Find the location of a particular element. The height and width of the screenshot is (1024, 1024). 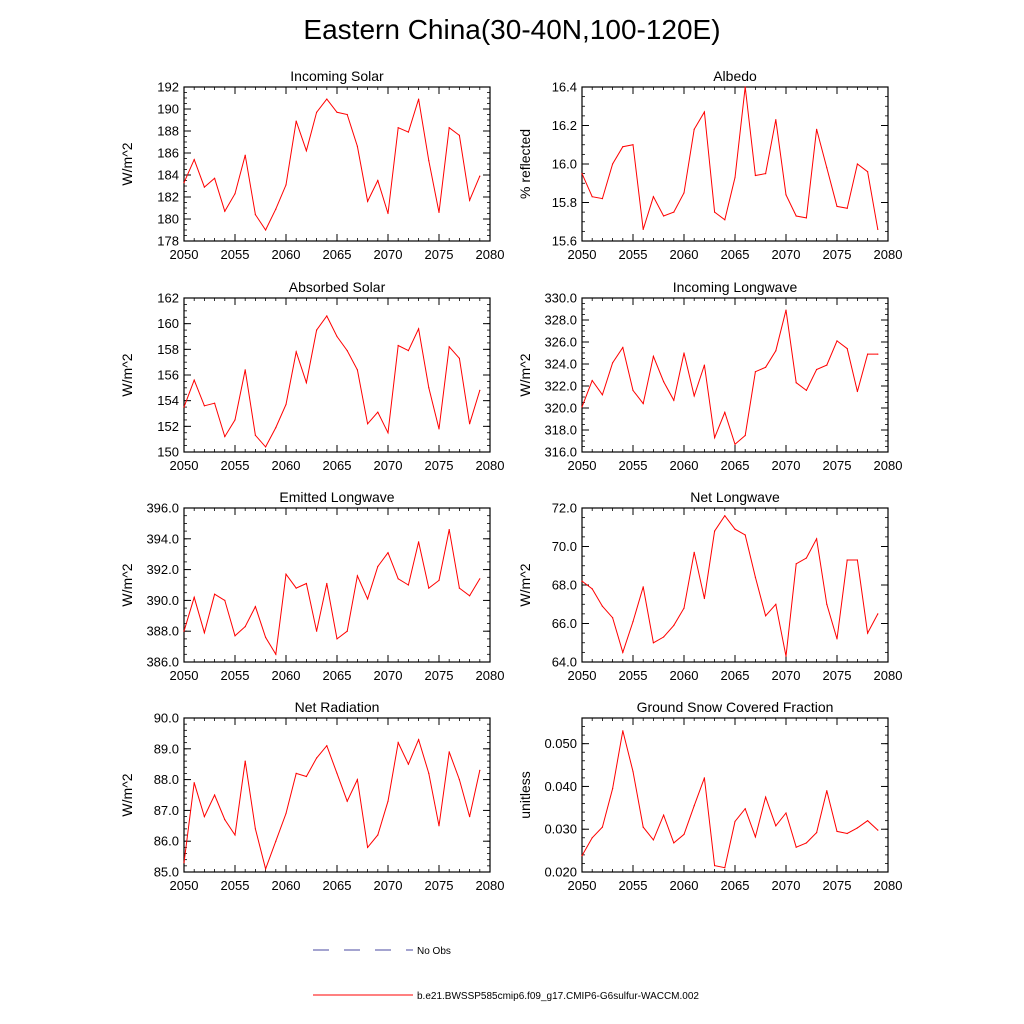

x-tick-label: 2080 is located at coordinates (888, 465).